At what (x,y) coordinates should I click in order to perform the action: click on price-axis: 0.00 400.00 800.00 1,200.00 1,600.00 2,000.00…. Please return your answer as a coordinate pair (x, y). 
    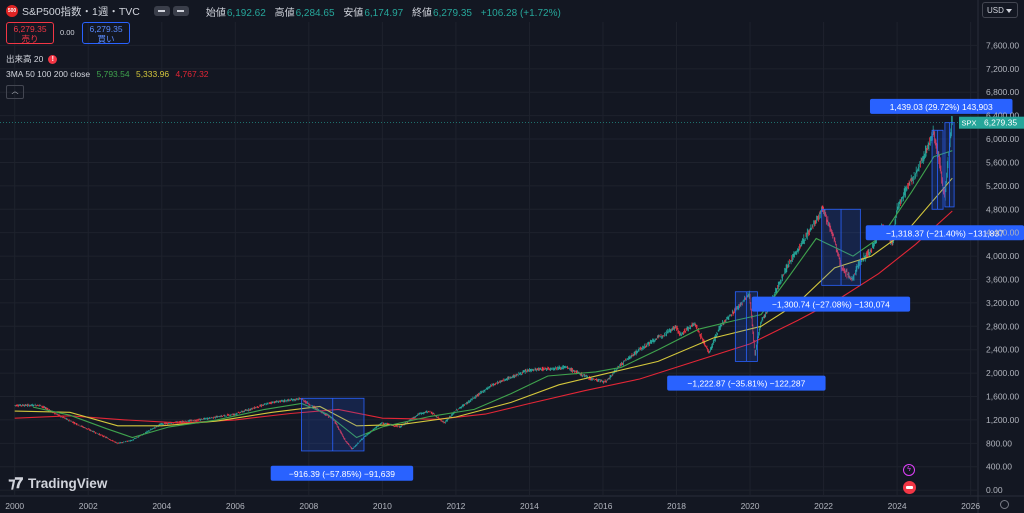
    Looking at the image, I should click on (991, 267).